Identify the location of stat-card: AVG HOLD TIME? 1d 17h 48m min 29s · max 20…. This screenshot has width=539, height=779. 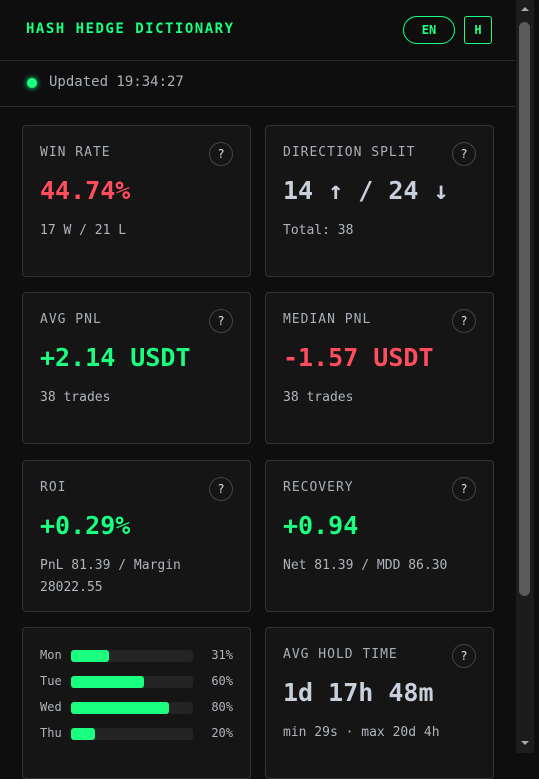
(379, 703).